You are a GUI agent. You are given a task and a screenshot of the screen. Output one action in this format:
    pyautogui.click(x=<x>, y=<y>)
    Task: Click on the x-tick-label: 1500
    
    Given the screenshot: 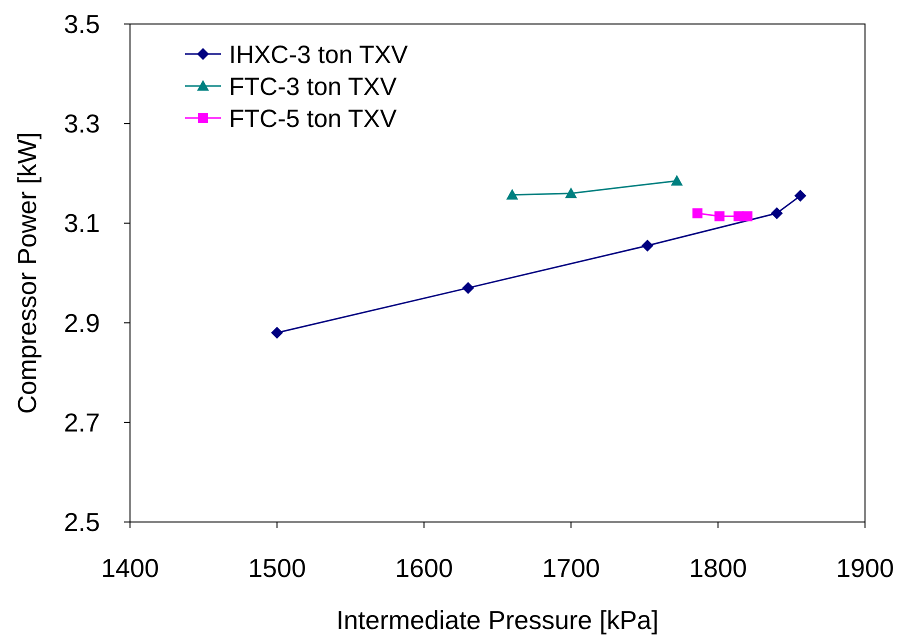 What is the action you would take?
    pyautogui.click(x=277, y=568)
    